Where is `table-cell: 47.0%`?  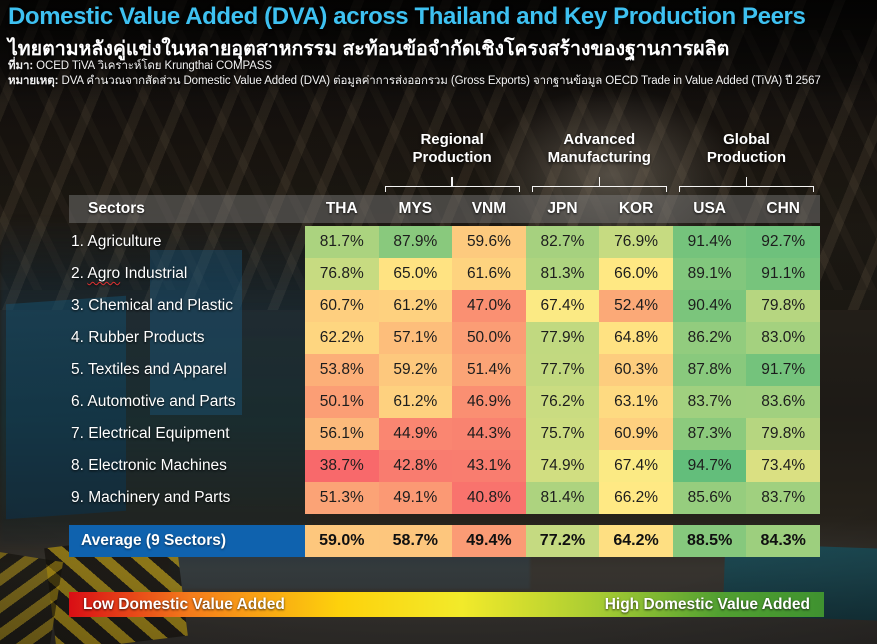
table-cell: 47.0% is located at coordinates (489, 306).